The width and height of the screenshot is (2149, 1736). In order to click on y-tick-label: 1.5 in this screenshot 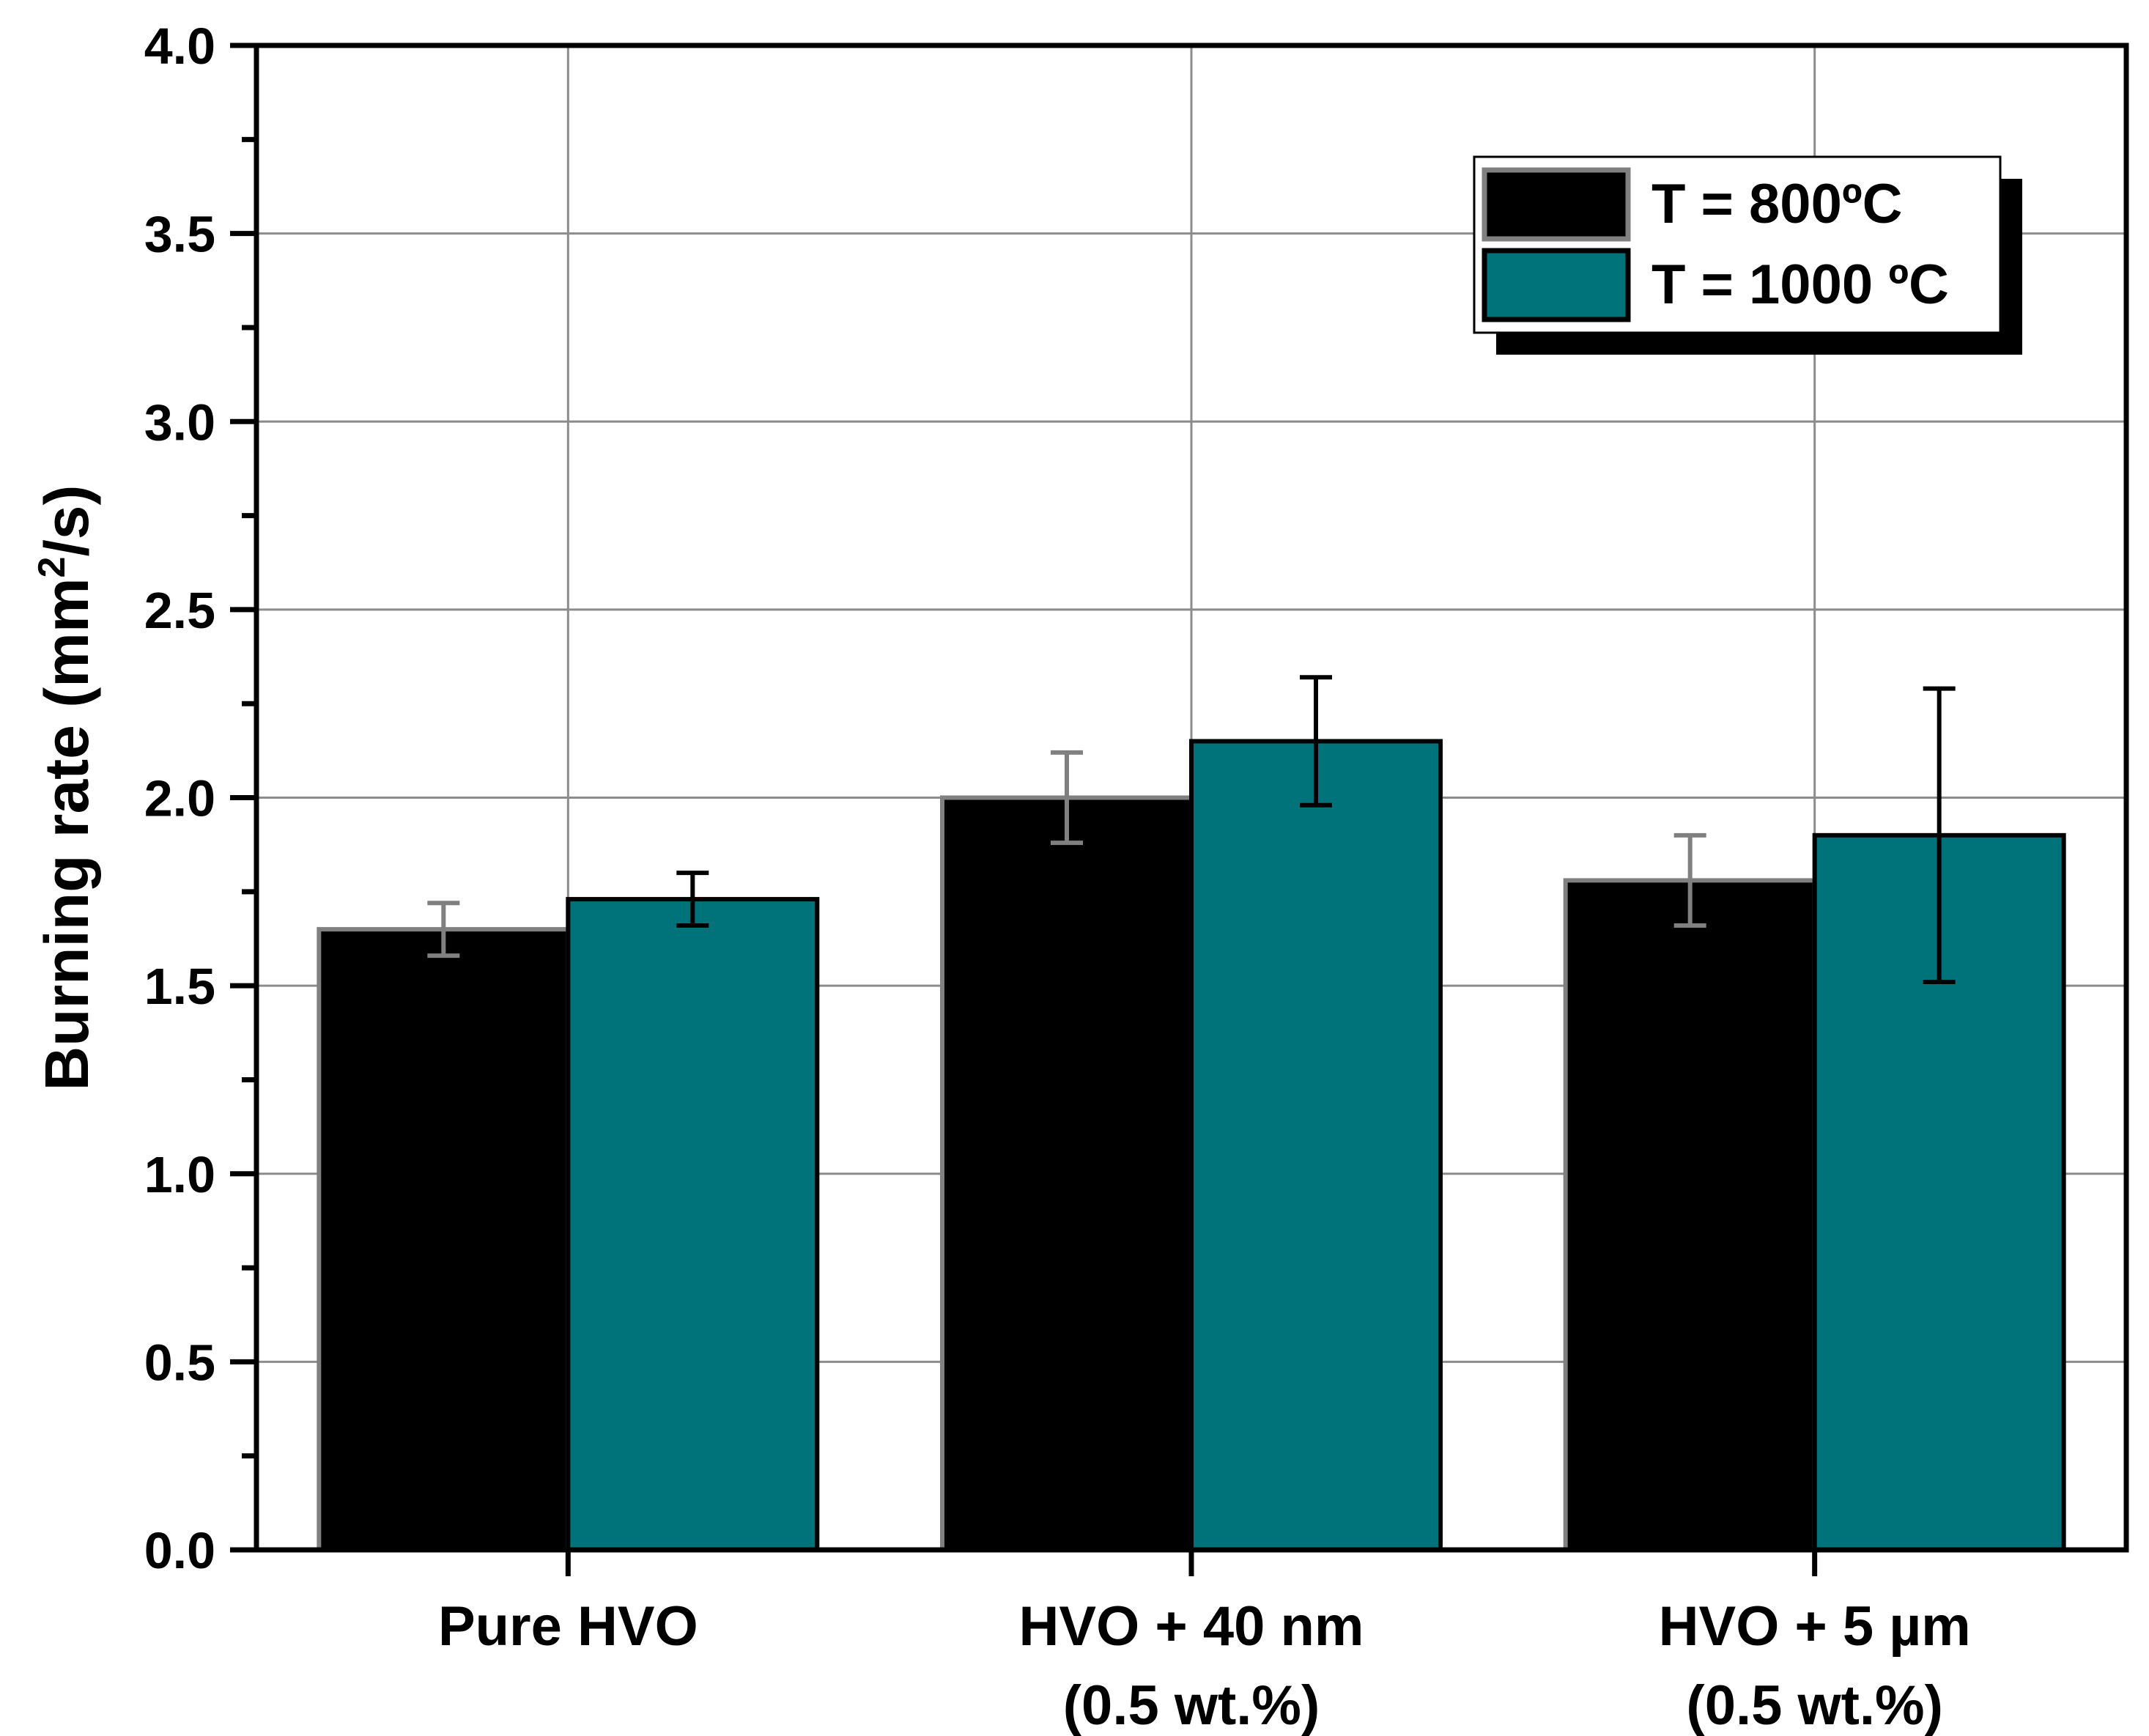, I will do `click(179, 987)`.